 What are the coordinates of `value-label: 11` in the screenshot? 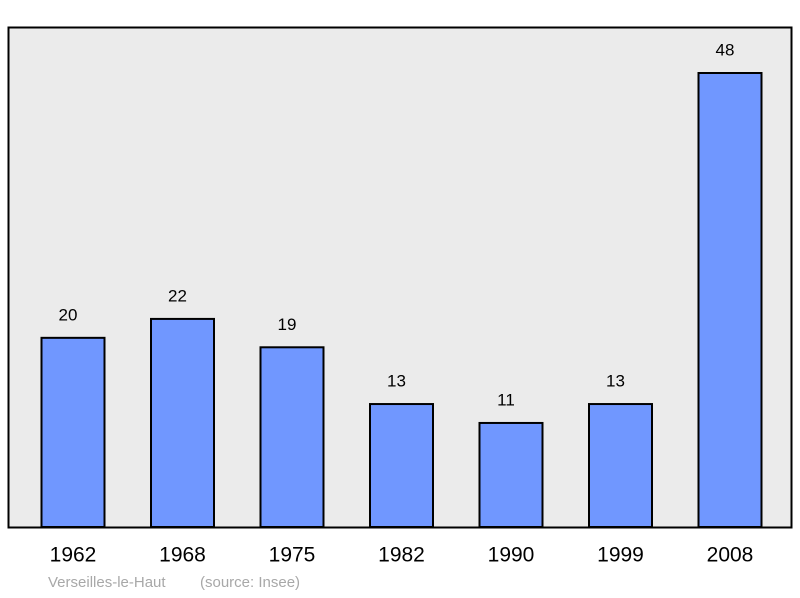 It's located at (506, 399).